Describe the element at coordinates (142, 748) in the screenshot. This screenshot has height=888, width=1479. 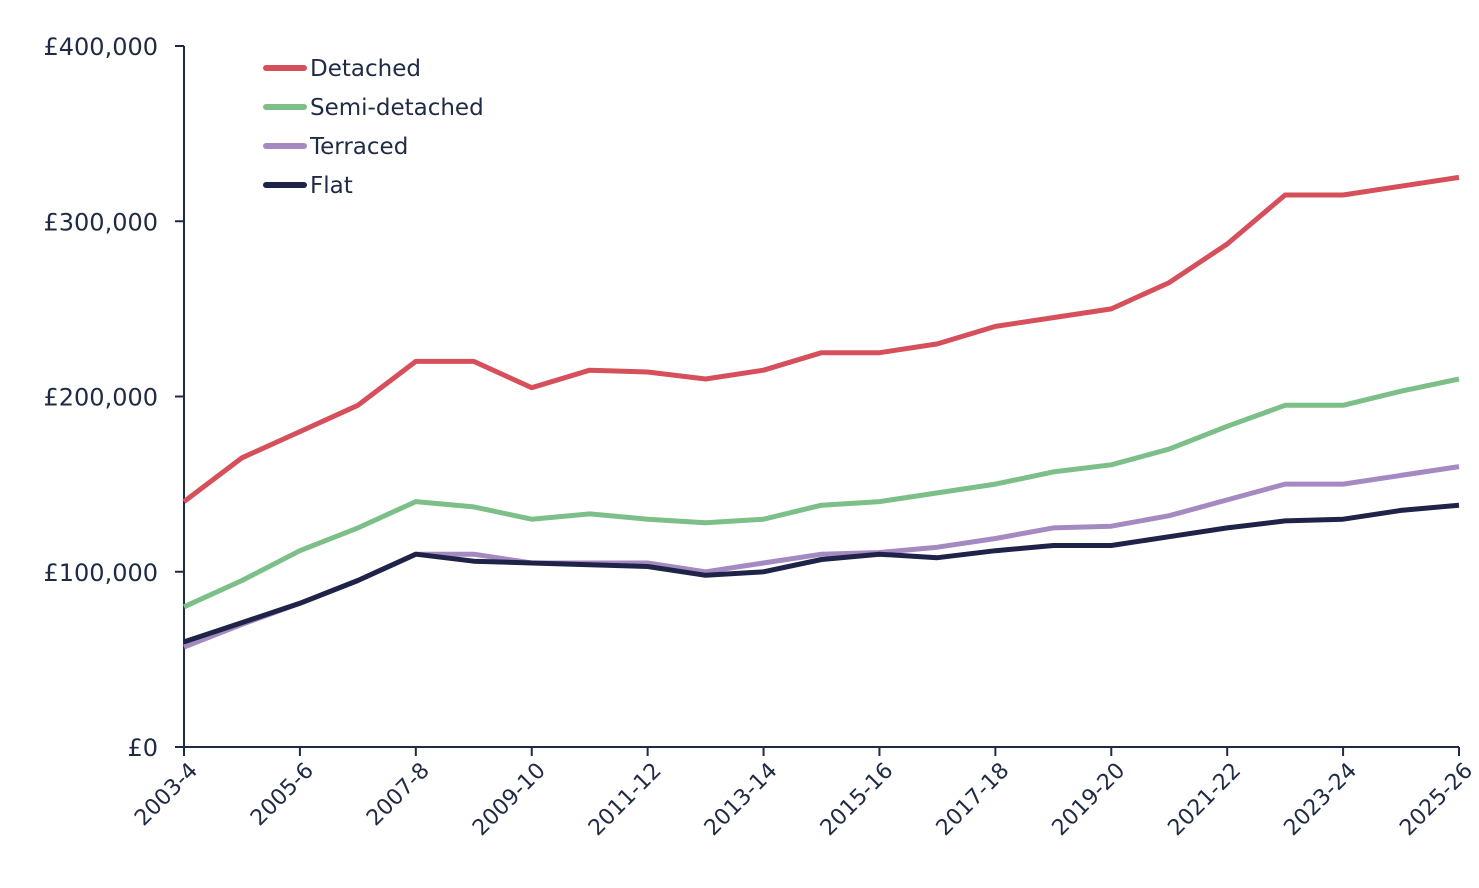
I see `y-tick-label: £0` at that location.